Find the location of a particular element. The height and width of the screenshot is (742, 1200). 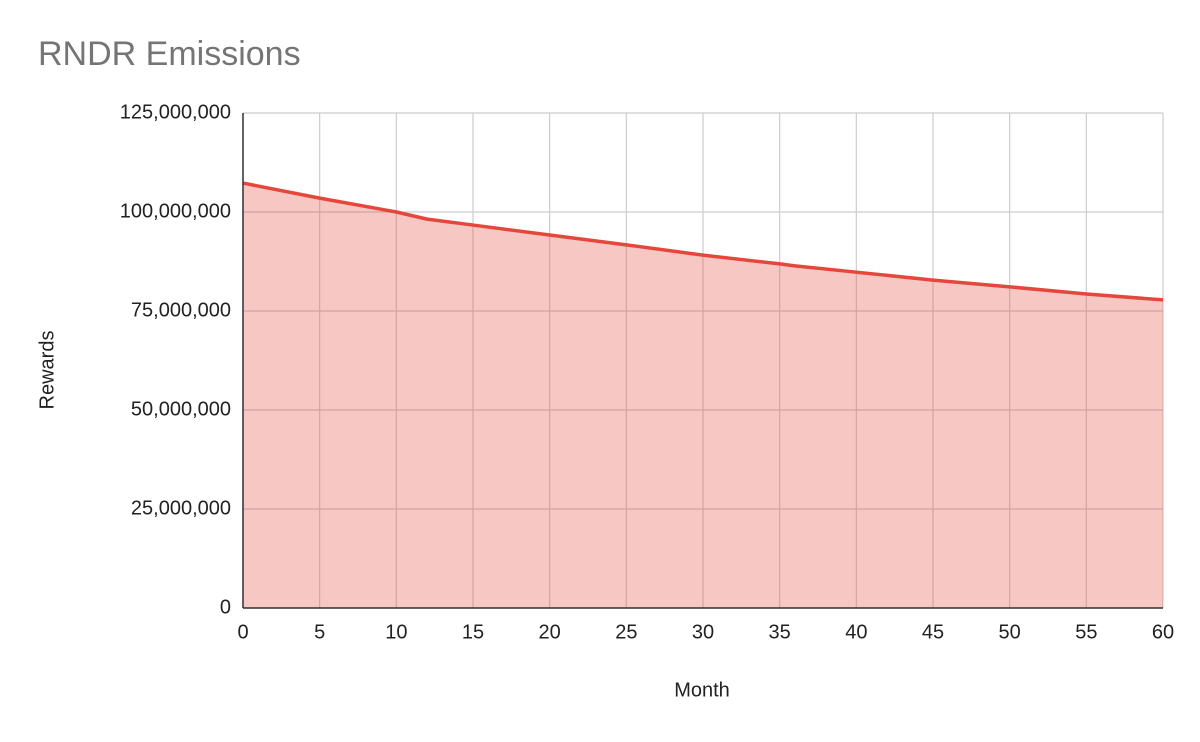

x-tick-label: 10 is located at coordinates (396, 632).